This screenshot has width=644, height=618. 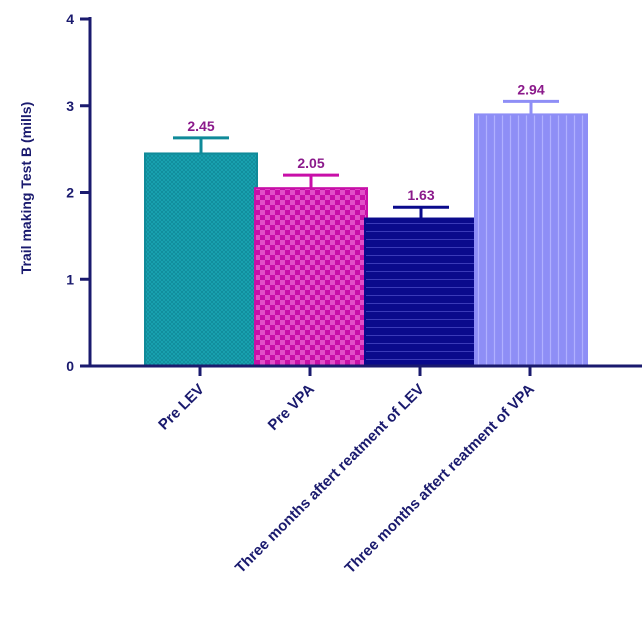 I want to click on category-label-3: Three months aftert reatment of VPA, so click(x=440, y=479).